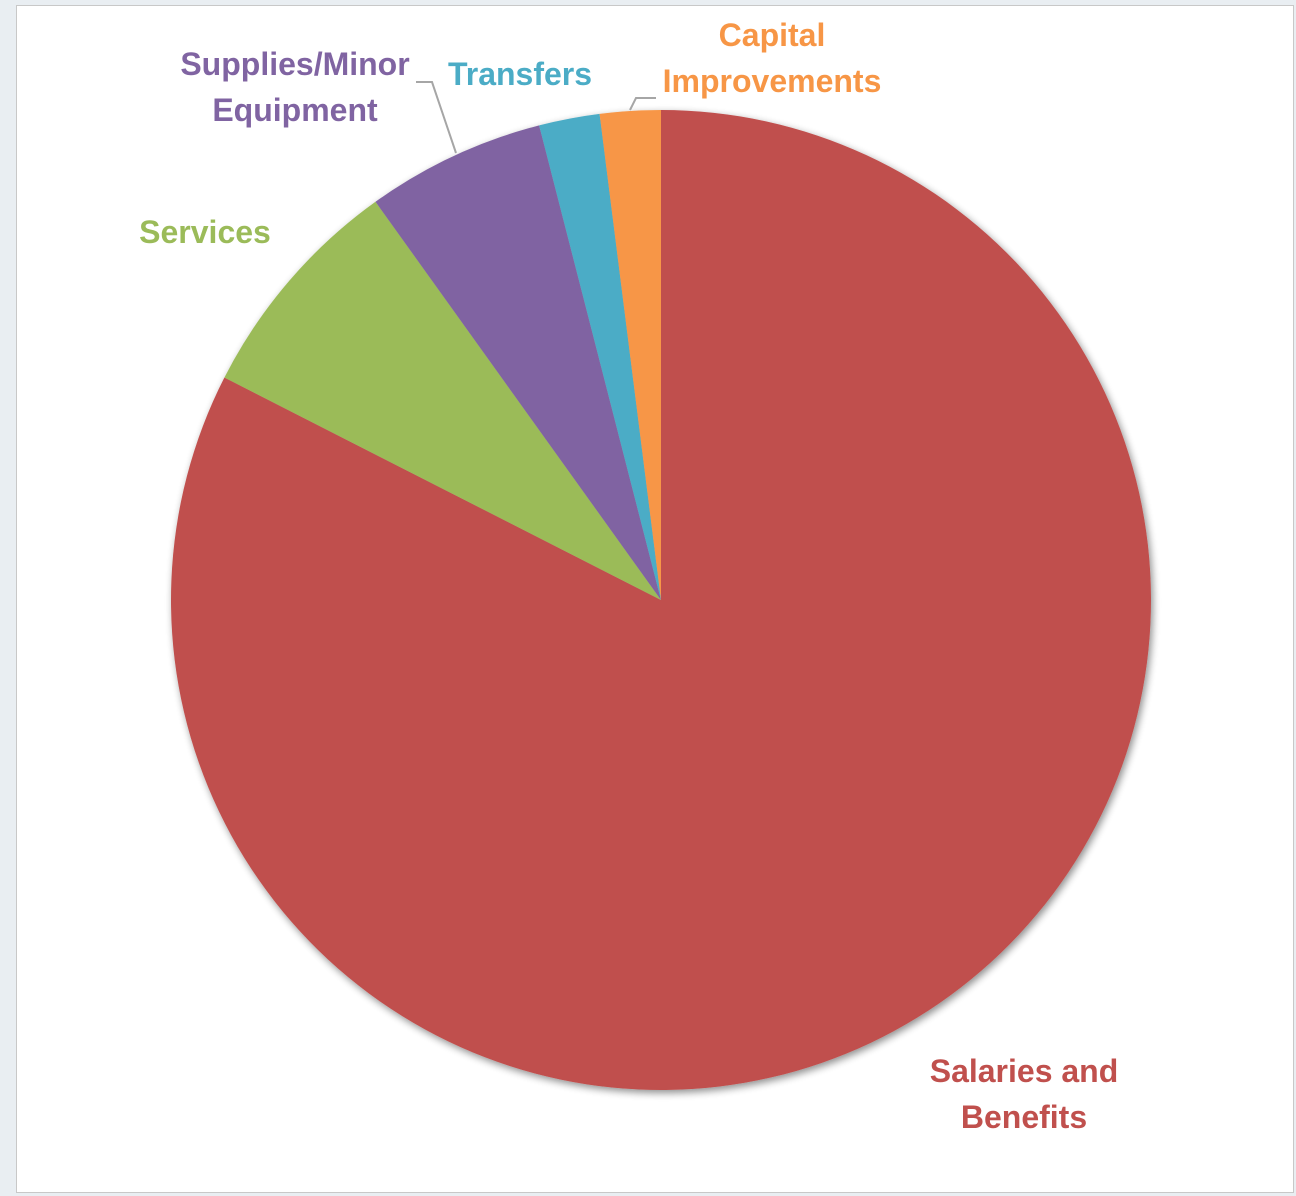 This screenshot has width=1296, height=1196. I want to click on slice-label-capital-improvements: Capital Improvements, so click(772, 58).